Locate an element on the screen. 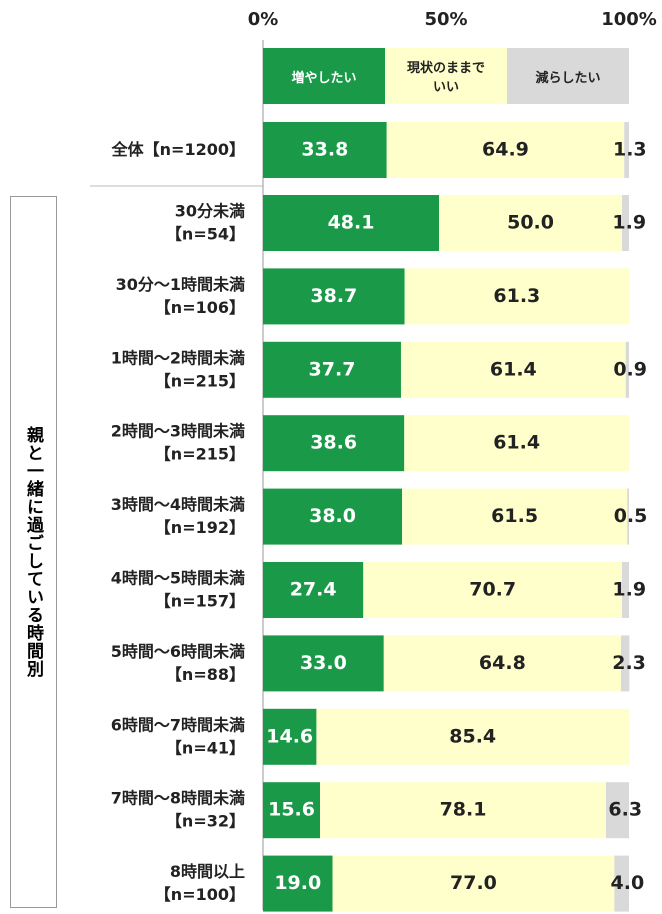 The width and height of the screenshot is (662, 914). value-label: 27.4 is located at coordinates (313, 590).